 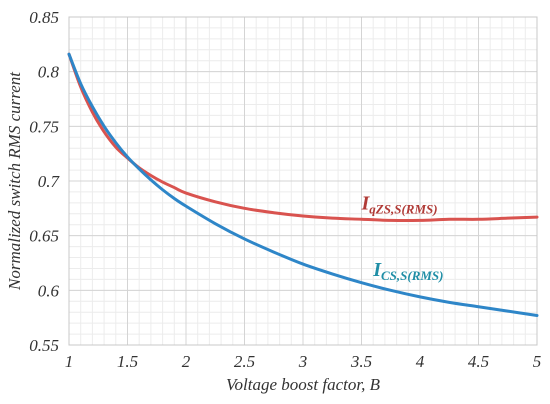 What do you see at coordinates (402, 237) in the screenshot?
I see `series-labels: IqZS,S(RMS) ICS,S(RMS)` at bounding box center [402, 237].